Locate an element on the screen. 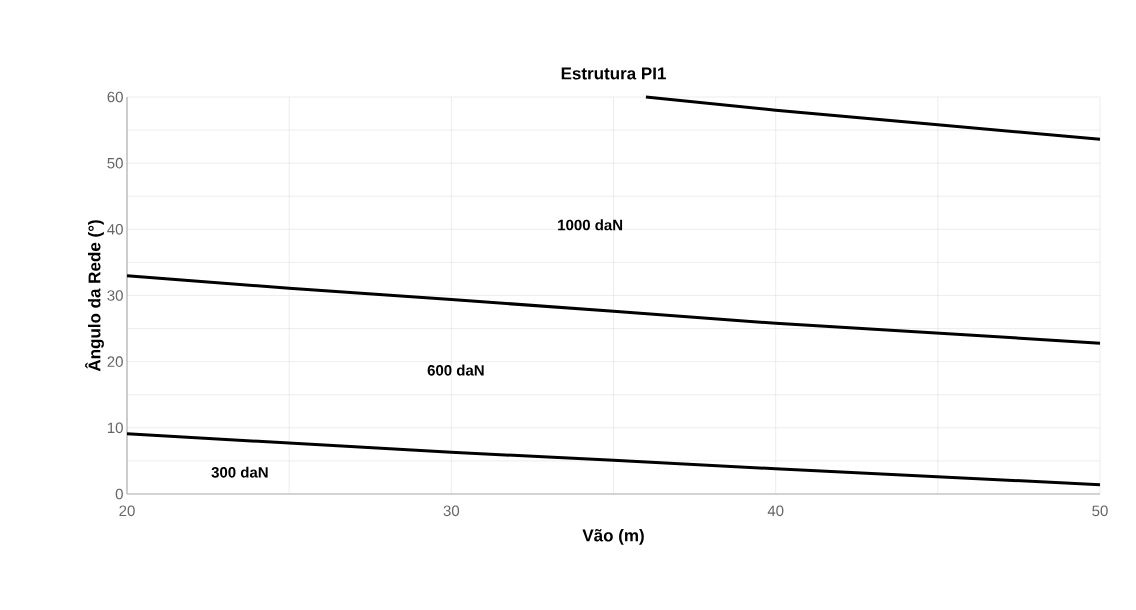 The image size is (1136, 610). annotation: 600 daN is located at coordinates (455, 370).